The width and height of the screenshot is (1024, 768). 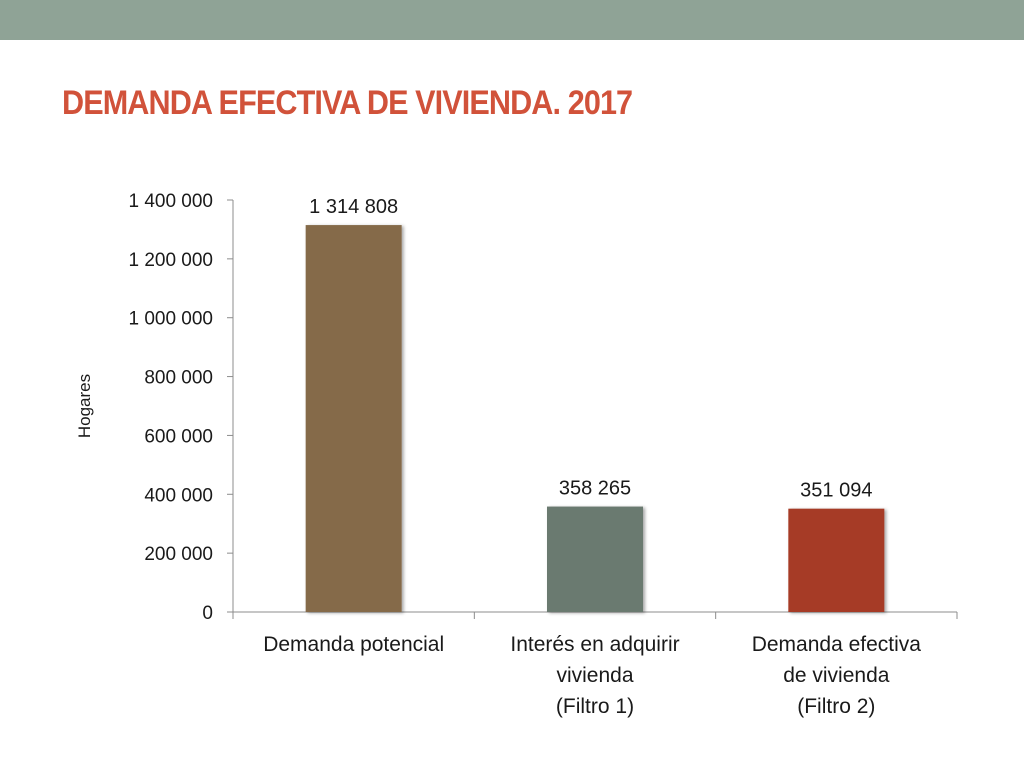 I want to click on y-tick-label: 400 000, so click(x=178, y=495).